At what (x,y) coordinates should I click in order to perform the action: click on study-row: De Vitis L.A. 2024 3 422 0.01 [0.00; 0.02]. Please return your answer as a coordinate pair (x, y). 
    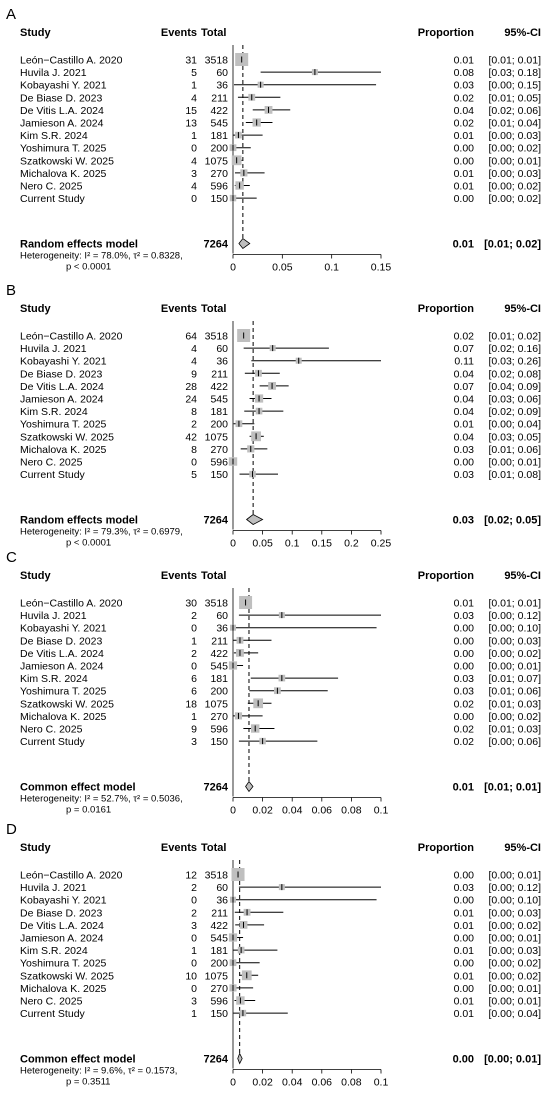
    Looking at the image, I should click on (280, 926).